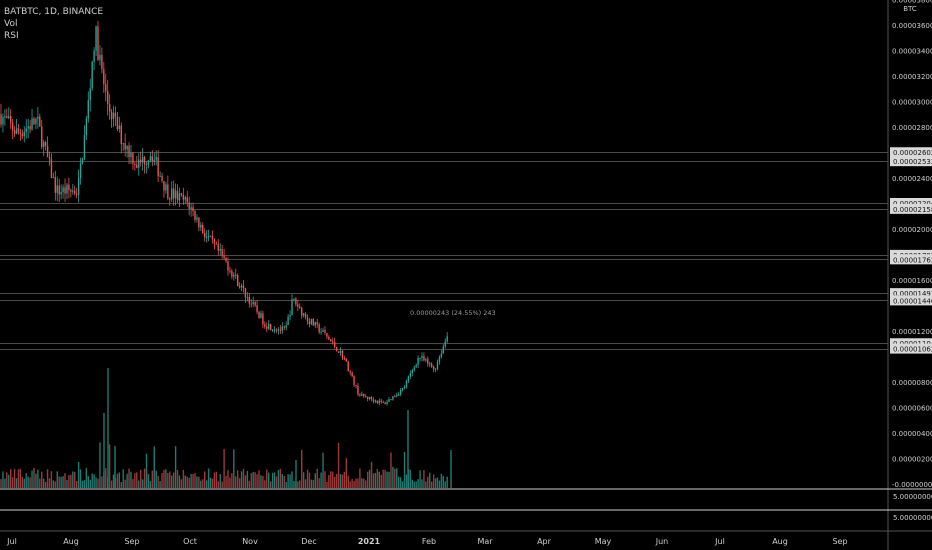 The height and width of the screenshot is (550, 932). What do you see at coordinates (11, 24) in the screenshot?
I see `volume-legend: Vol` at bounding box center [11, 24].